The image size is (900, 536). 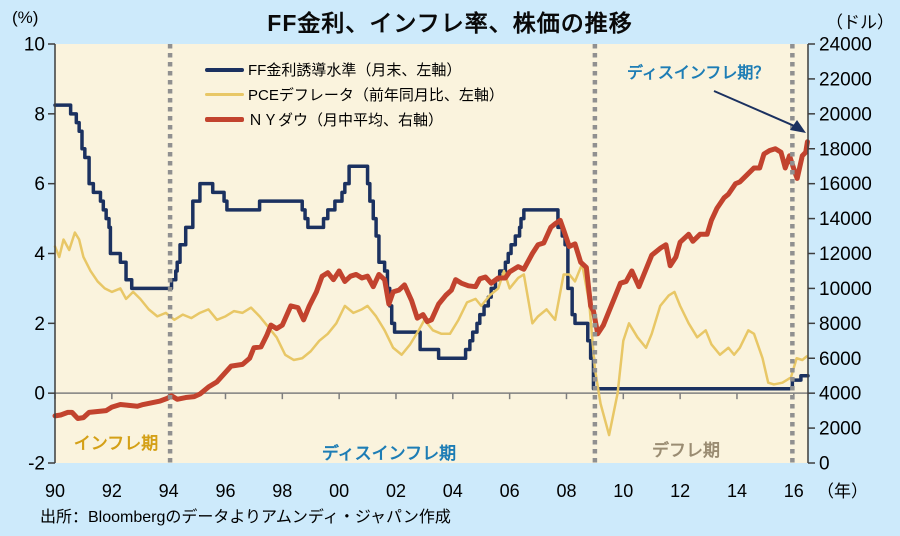 What do you see at coordinates (453, 491) in the screenshot?
I see `x-tick-label: 04` at bounding box center [453, 491].